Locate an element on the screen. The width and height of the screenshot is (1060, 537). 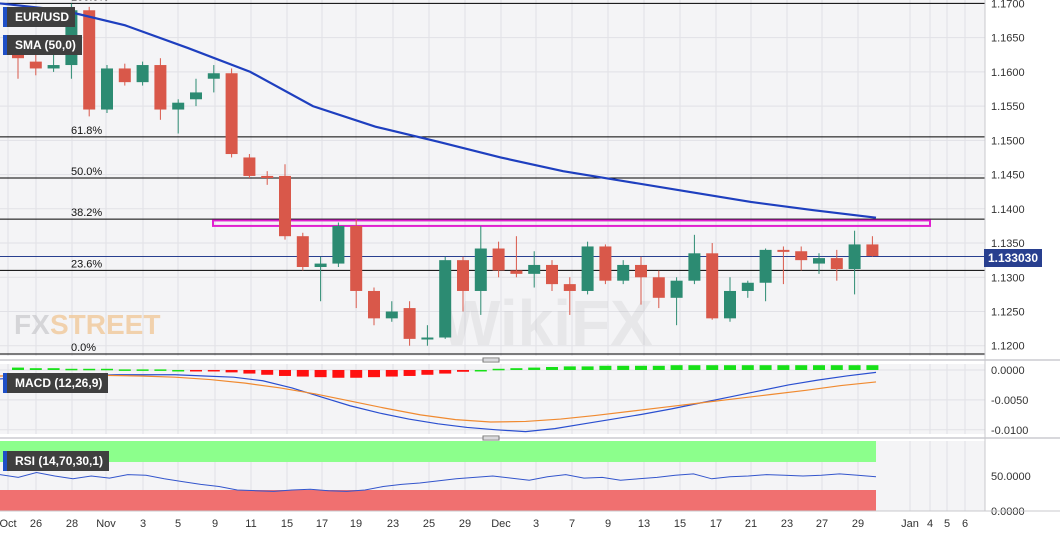
x-tick-label: 6 is located at coordinates (965, 524).